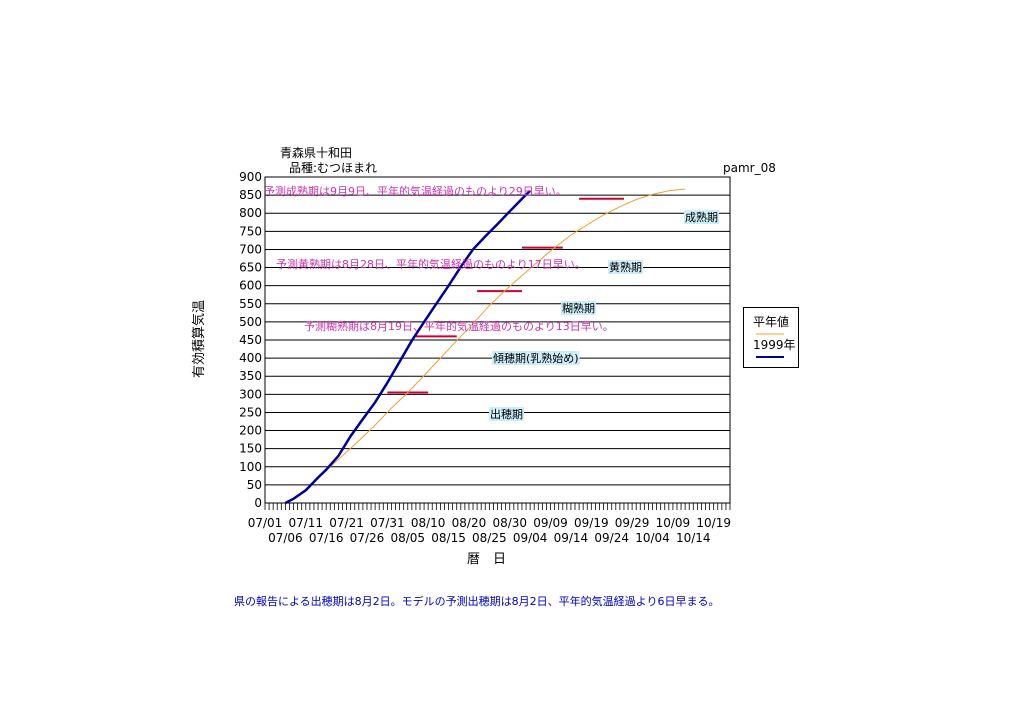 The width and height of the screenshot is (1024, 724). I want to click on chart-subtitle: 品種:むつほまれ, so click(333, 168).